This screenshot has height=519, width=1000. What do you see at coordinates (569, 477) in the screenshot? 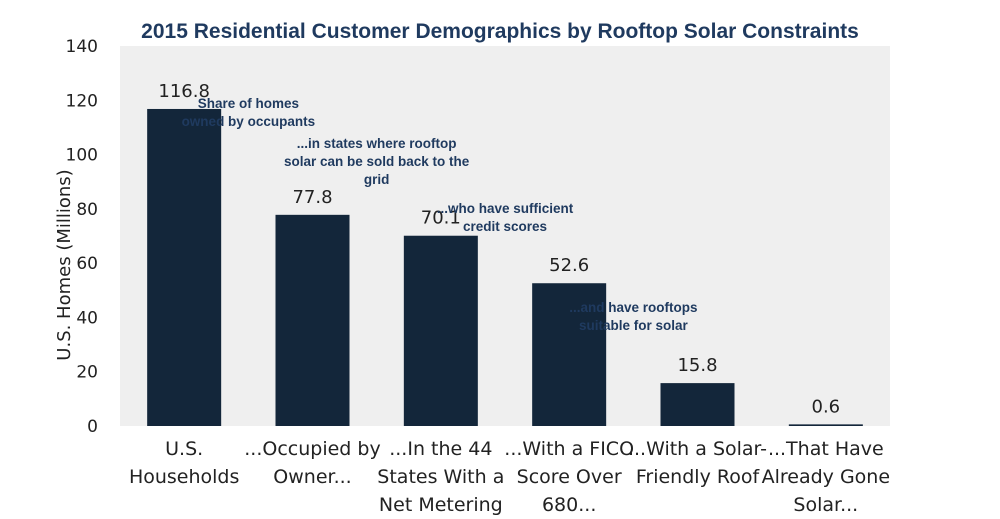
I see `category-label: Score Over` at bounding box center [569, 477].